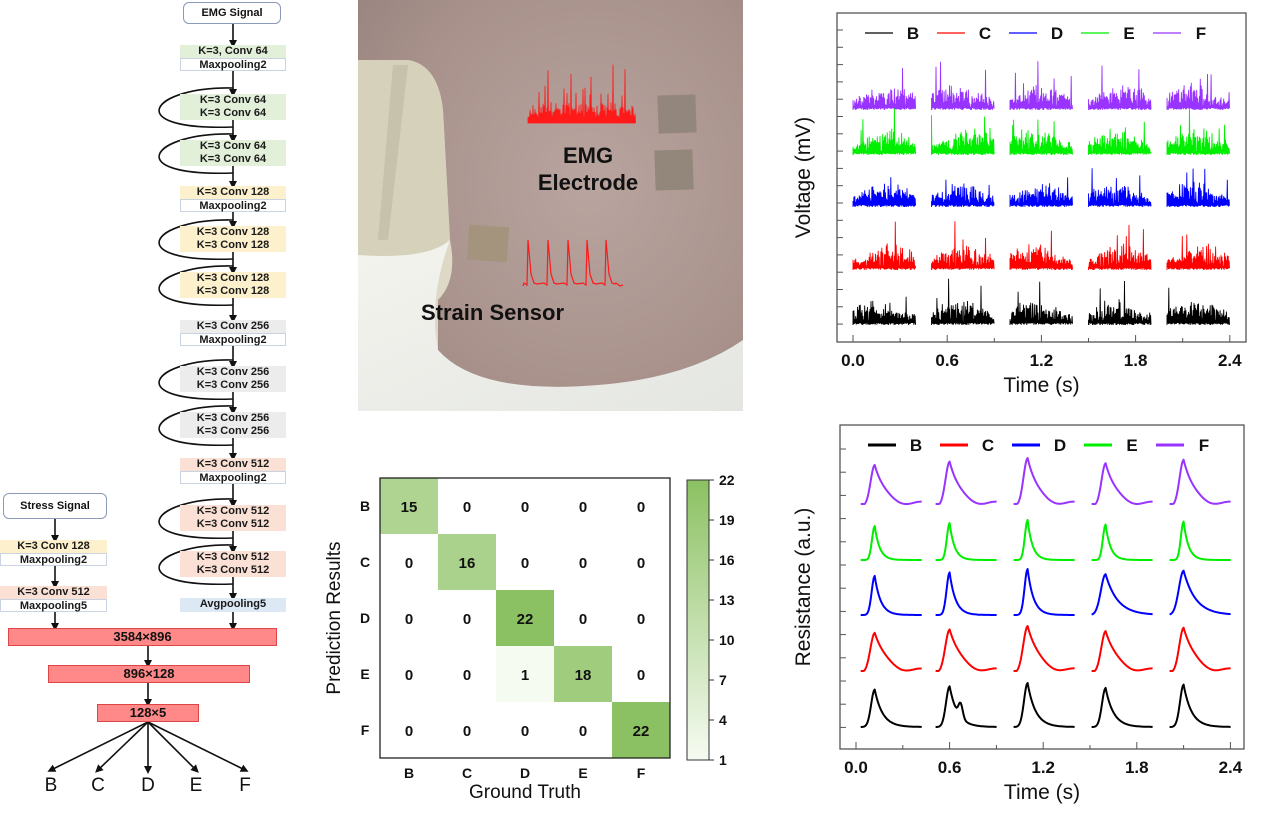  I want to click on strain-signal-trace, so click(573, 263).